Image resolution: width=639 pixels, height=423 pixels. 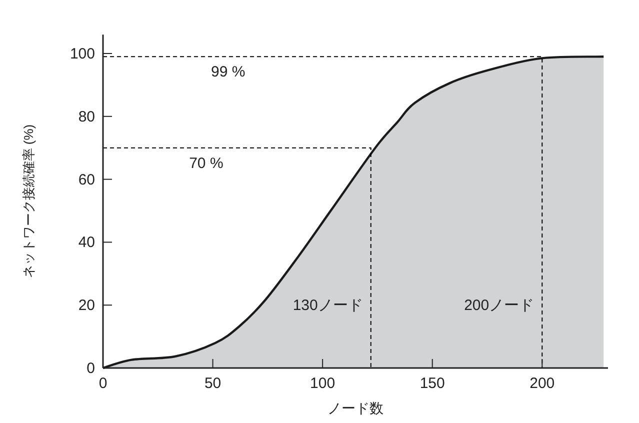 What do you see at coordinates (228, 72) in the screenshot?
I see `annotation: 99 %` at bounding box center [228, 72].